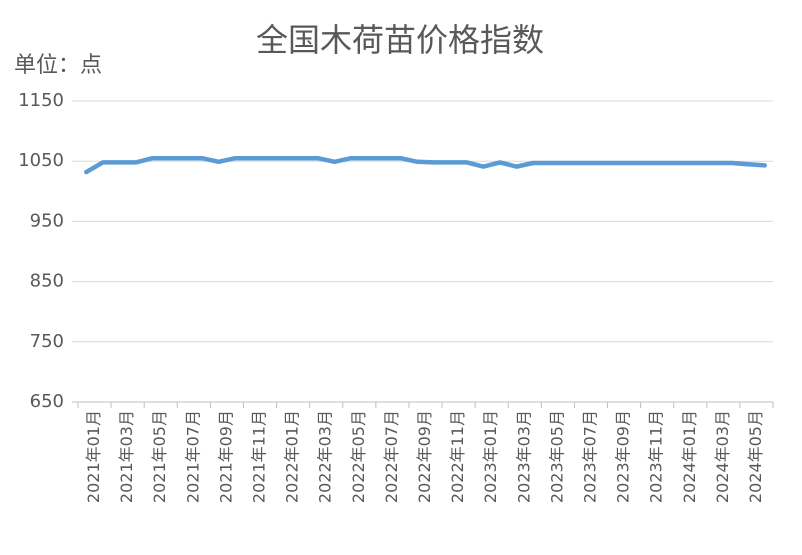 Image resolution: width=802 pixels, height=555 pixels. I want to click on chart-title: 全国木荷苗价格指数, so click(400, 40).